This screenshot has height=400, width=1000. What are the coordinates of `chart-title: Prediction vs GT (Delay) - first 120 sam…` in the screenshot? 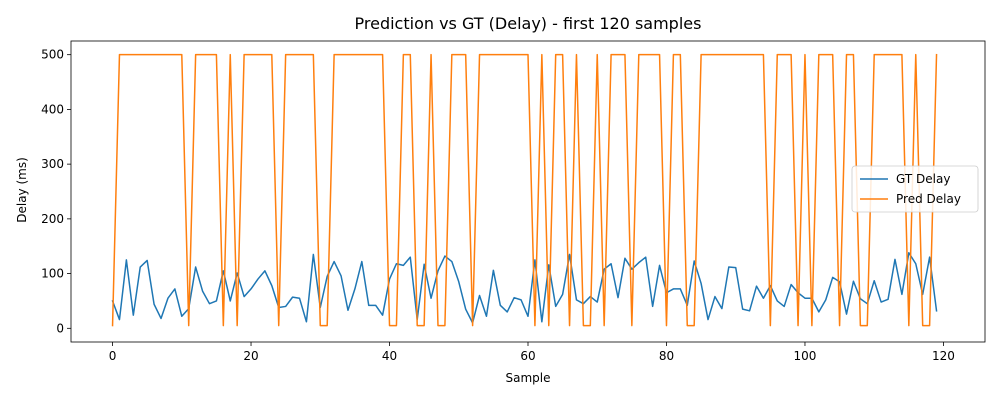 It's located at (528, 23).